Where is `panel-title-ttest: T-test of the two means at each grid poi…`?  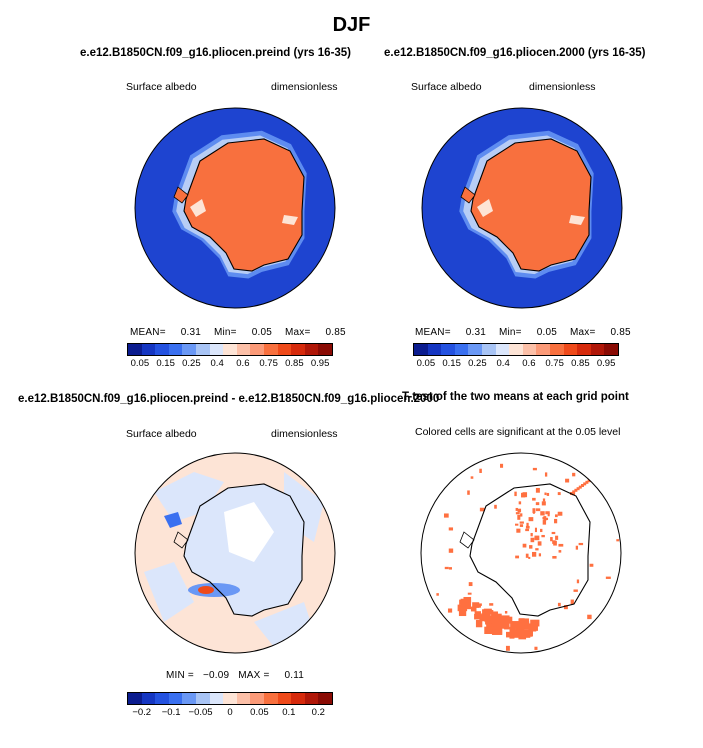 panel-title-ttest: T-test of the two means at each grid poi… is located at coordinates (515, 397).